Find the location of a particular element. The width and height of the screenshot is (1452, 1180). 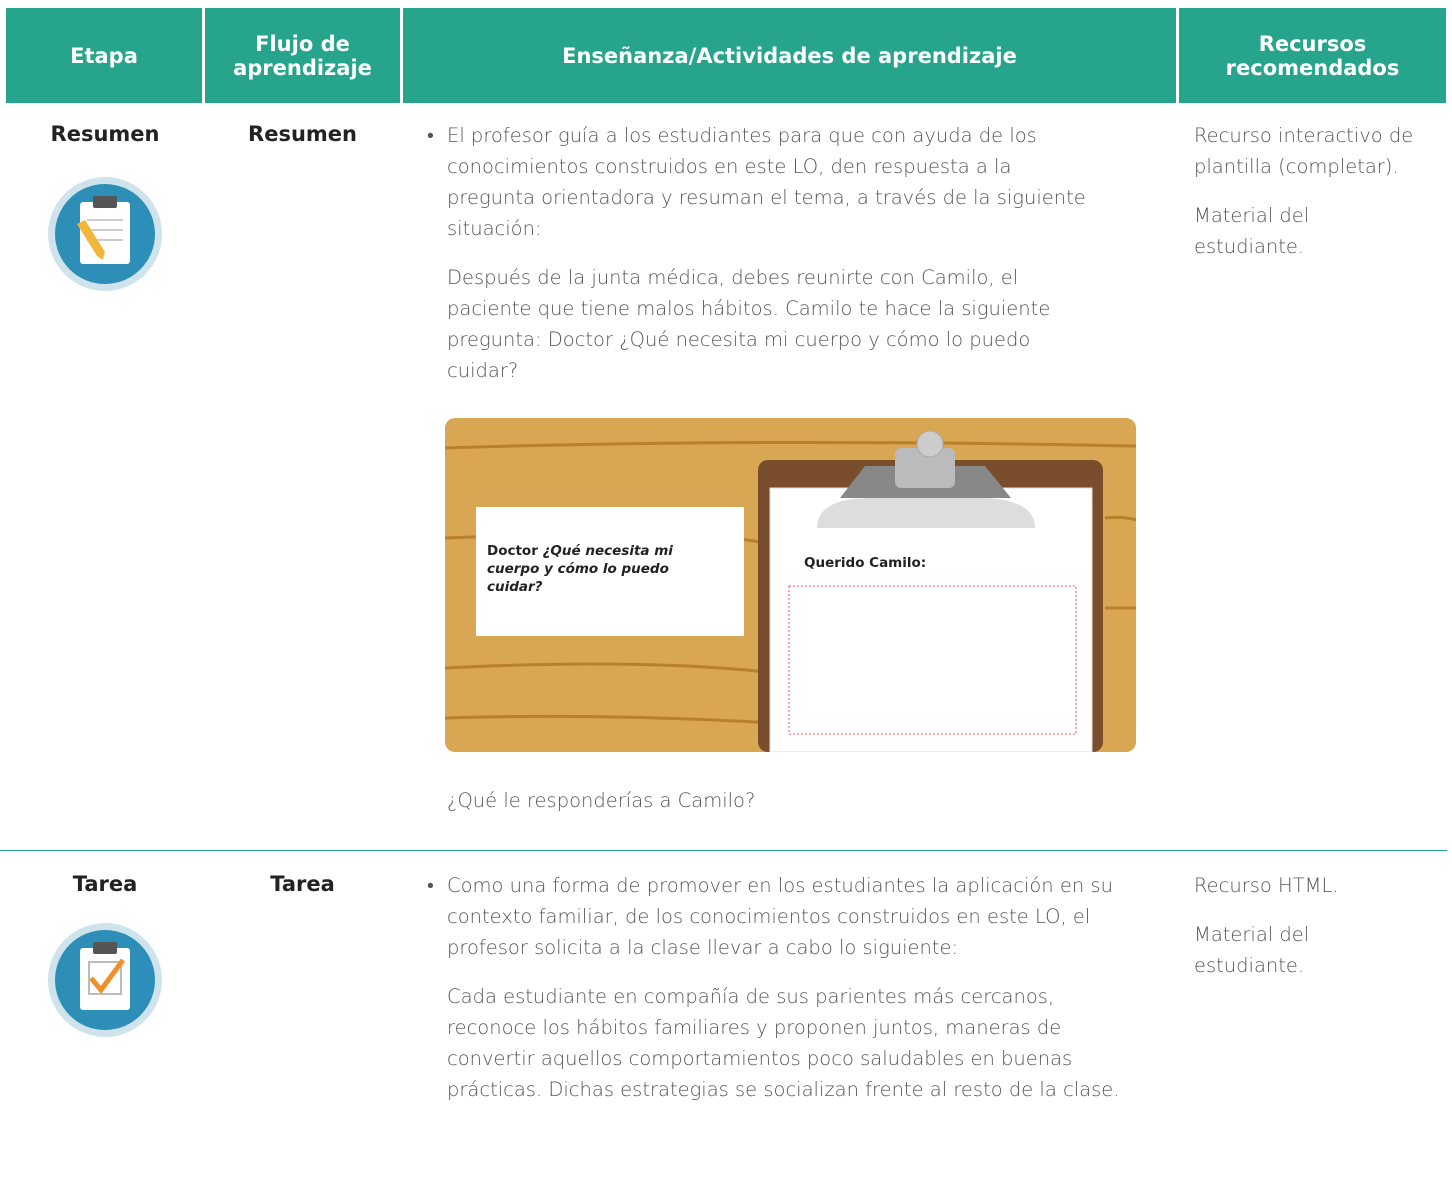

resource: Recurso HTML. is located at coordinates (1266, 885).